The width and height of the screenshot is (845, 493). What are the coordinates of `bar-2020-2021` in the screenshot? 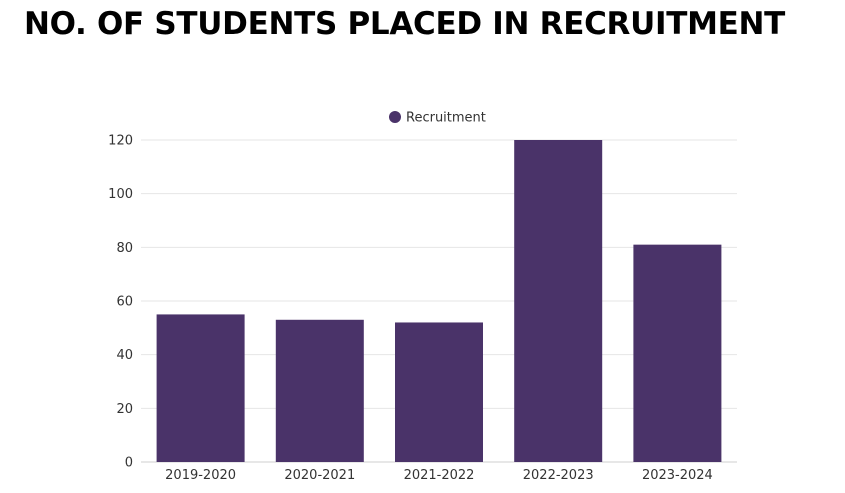 It's located at (319, 390).